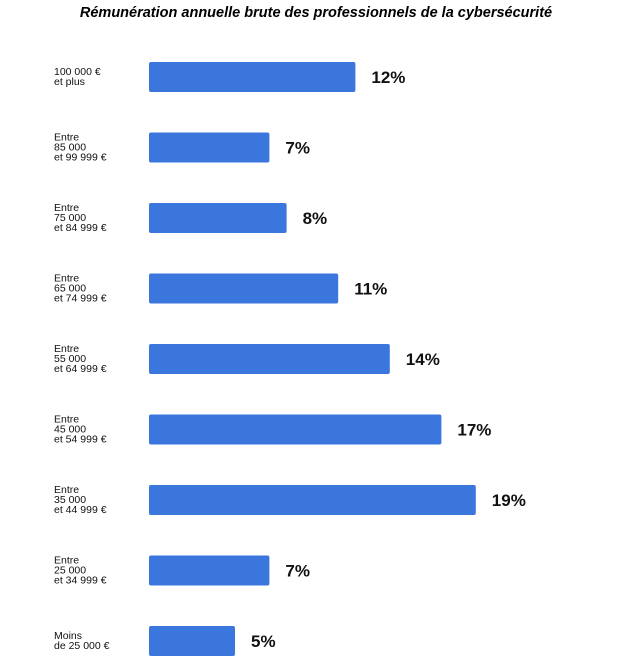  What do you see at coordinates (80, 430) in the screenshot?
I see `category-label: Entre 45 000 et 54 999 €` at bounding box center [80, 430].